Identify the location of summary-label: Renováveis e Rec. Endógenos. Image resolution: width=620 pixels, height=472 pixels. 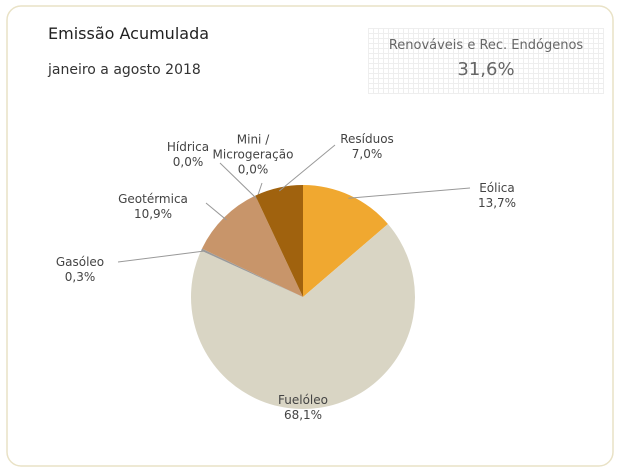
(486, 45).